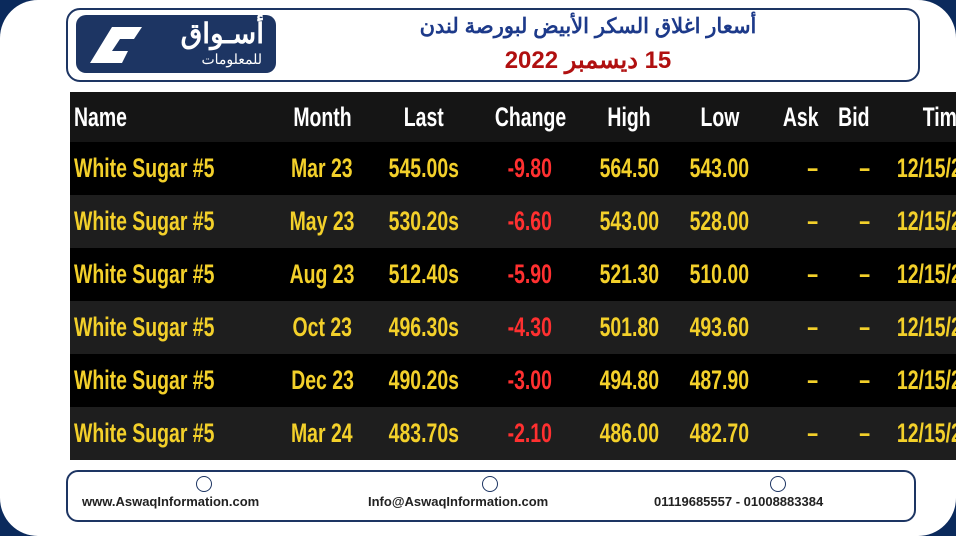 The height and width of the screenshot is (536, 956). I want to click on table-cell-text: 543.00, so click(629, 221).